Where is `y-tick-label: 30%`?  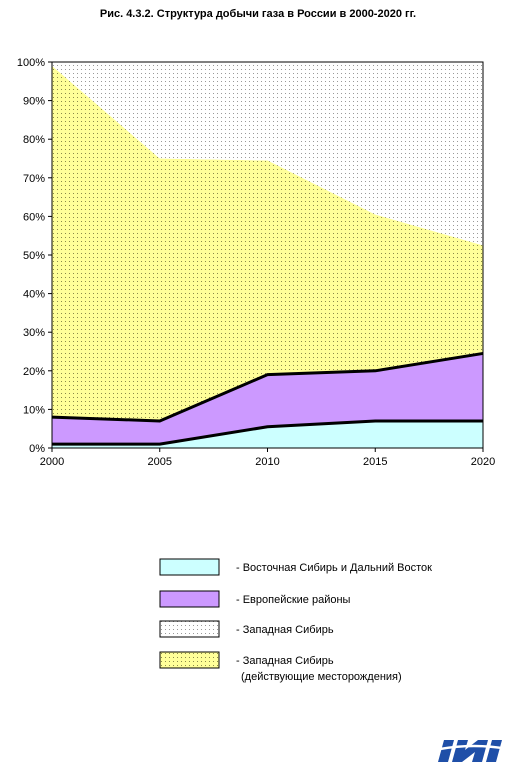 y-tick-label: 30% is located at coordinates (34, 333).